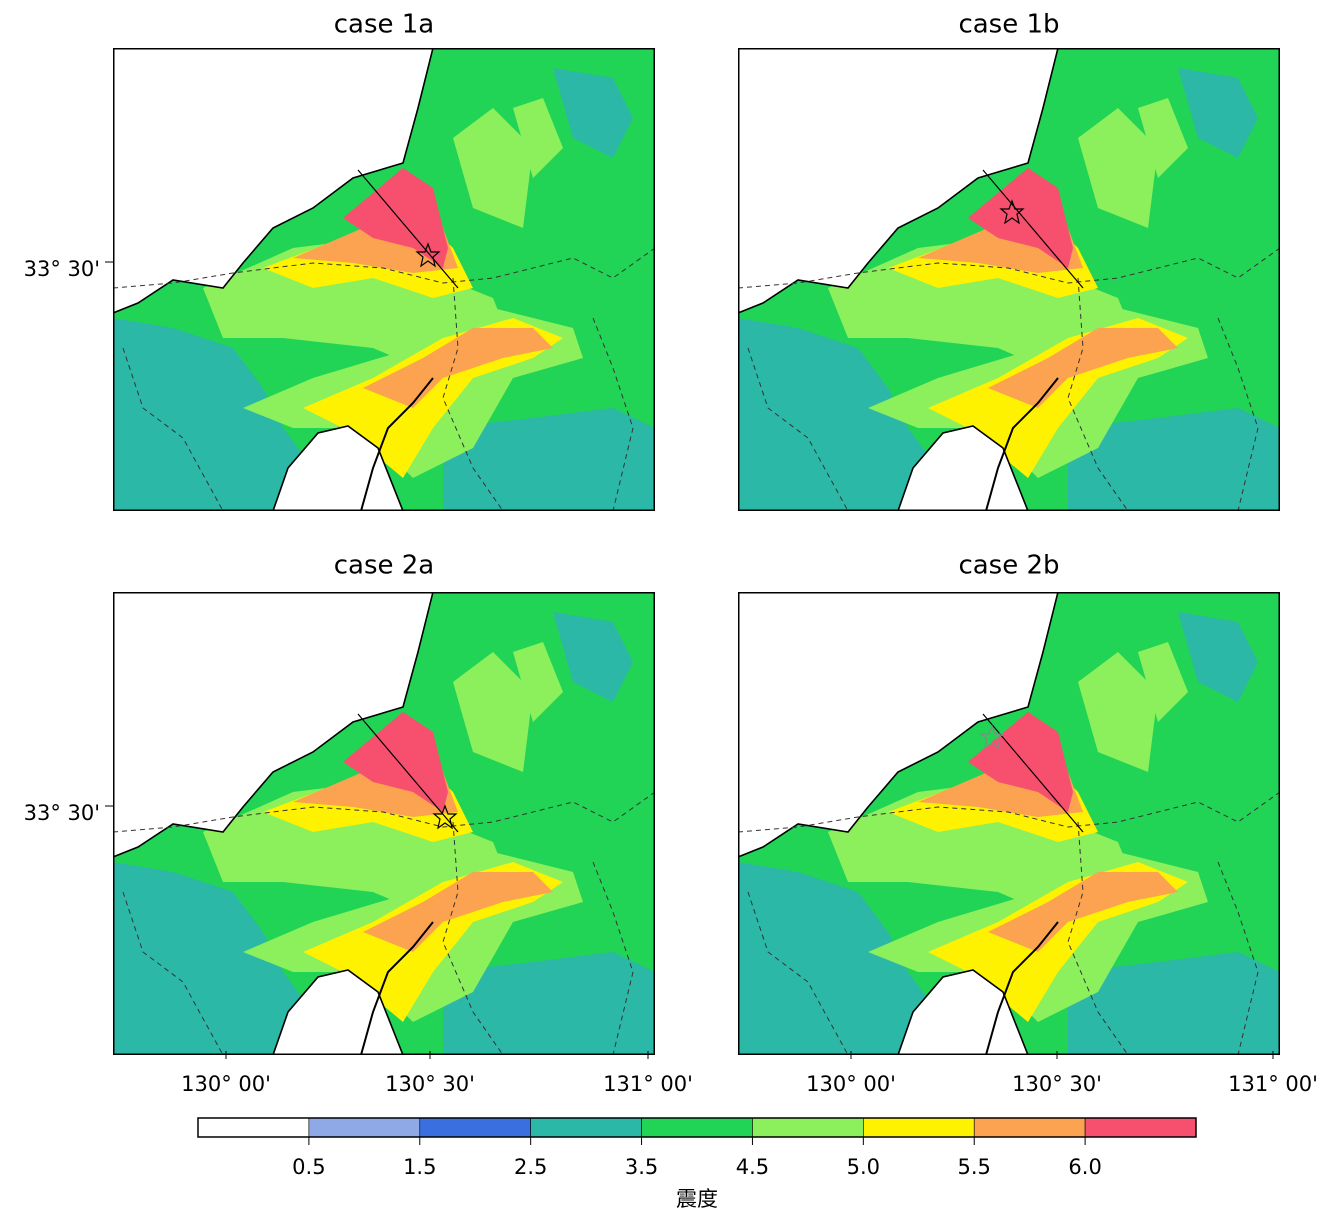 This screenshot has height=1218, width=1341. I want to click on colorbar: 0.5 1.5 2.5 3.5 4.5 5.0 5.5 6.0 震度, so click(697, 1164).